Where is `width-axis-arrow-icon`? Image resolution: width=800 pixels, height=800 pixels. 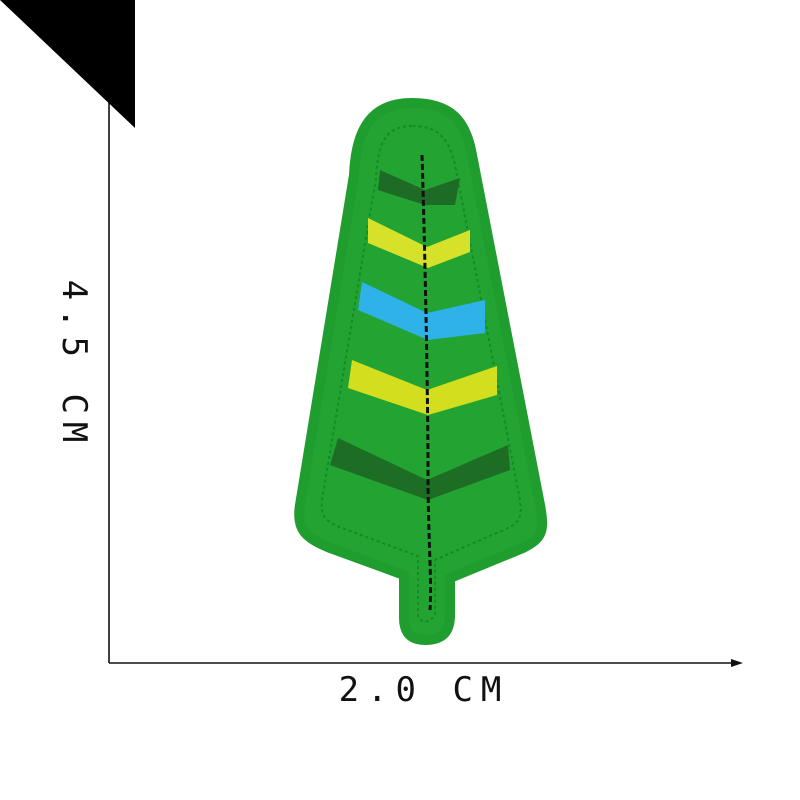 width-axis-arrow-icon is located at coordinates (737, 663).